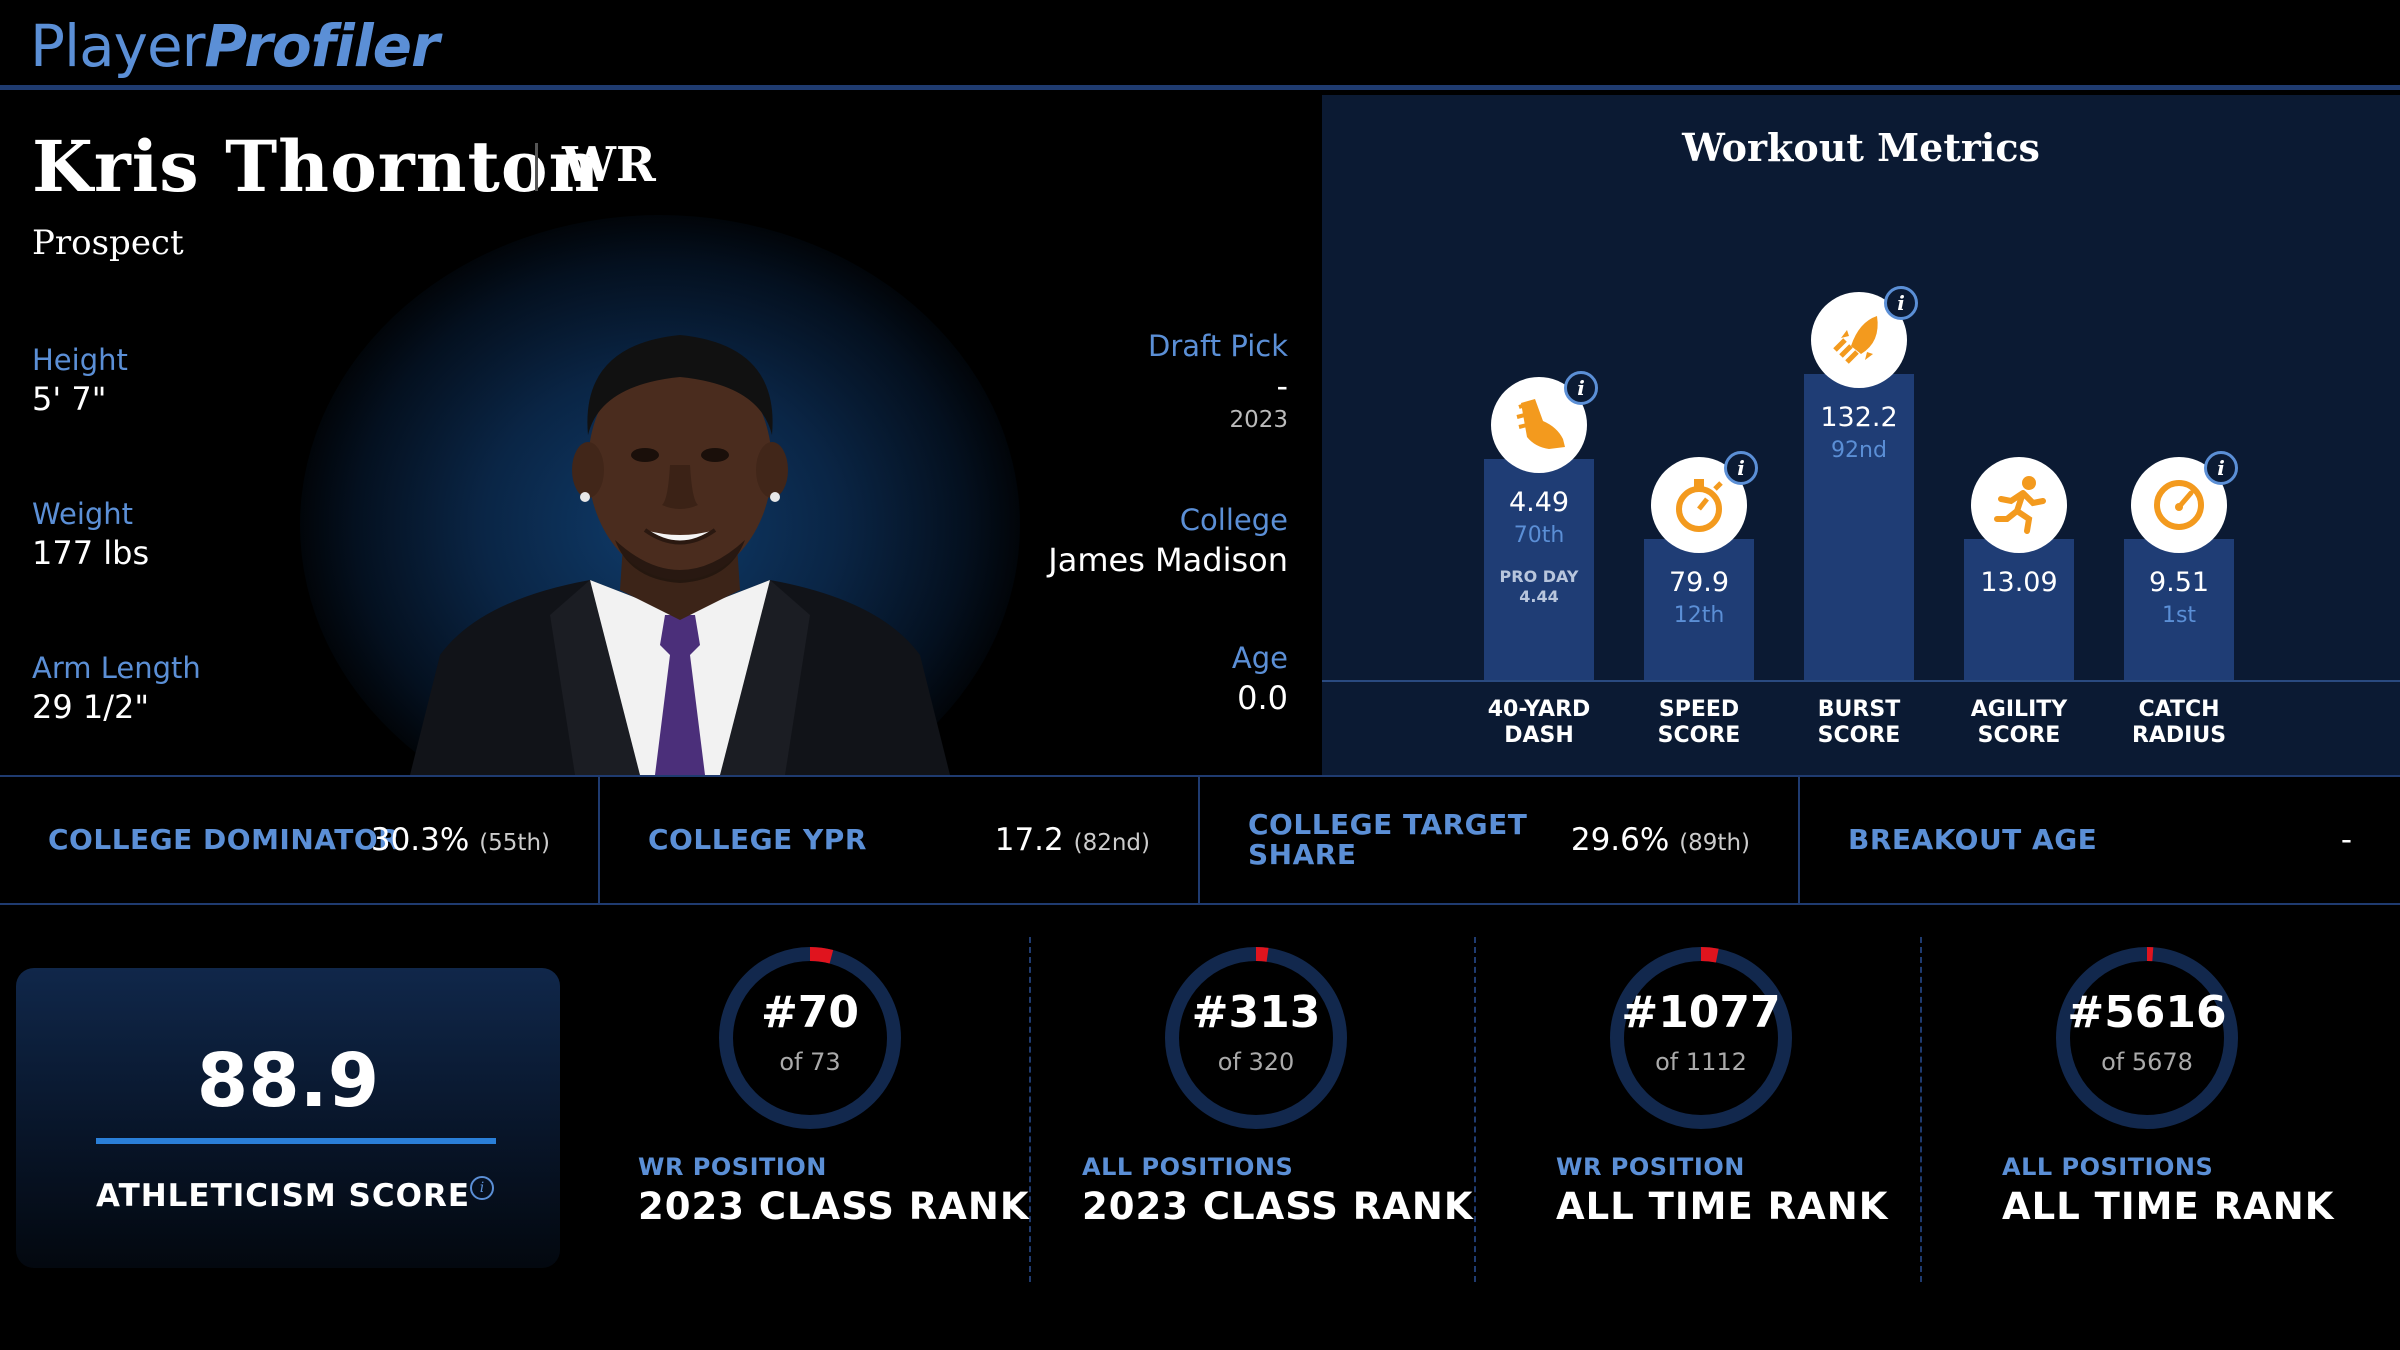  Describe the element at coordinates (1699, 505) in the screenshot. I see `stopwatch-icon` at that location.